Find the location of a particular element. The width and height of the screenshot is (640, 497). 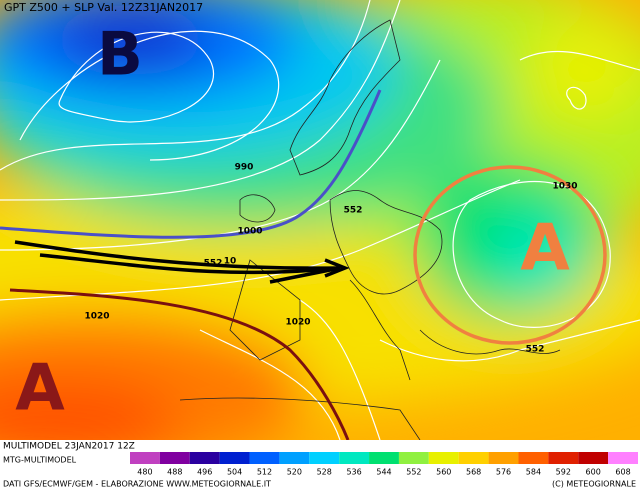

scale-label: 544 is located at coordinates (383, 472).